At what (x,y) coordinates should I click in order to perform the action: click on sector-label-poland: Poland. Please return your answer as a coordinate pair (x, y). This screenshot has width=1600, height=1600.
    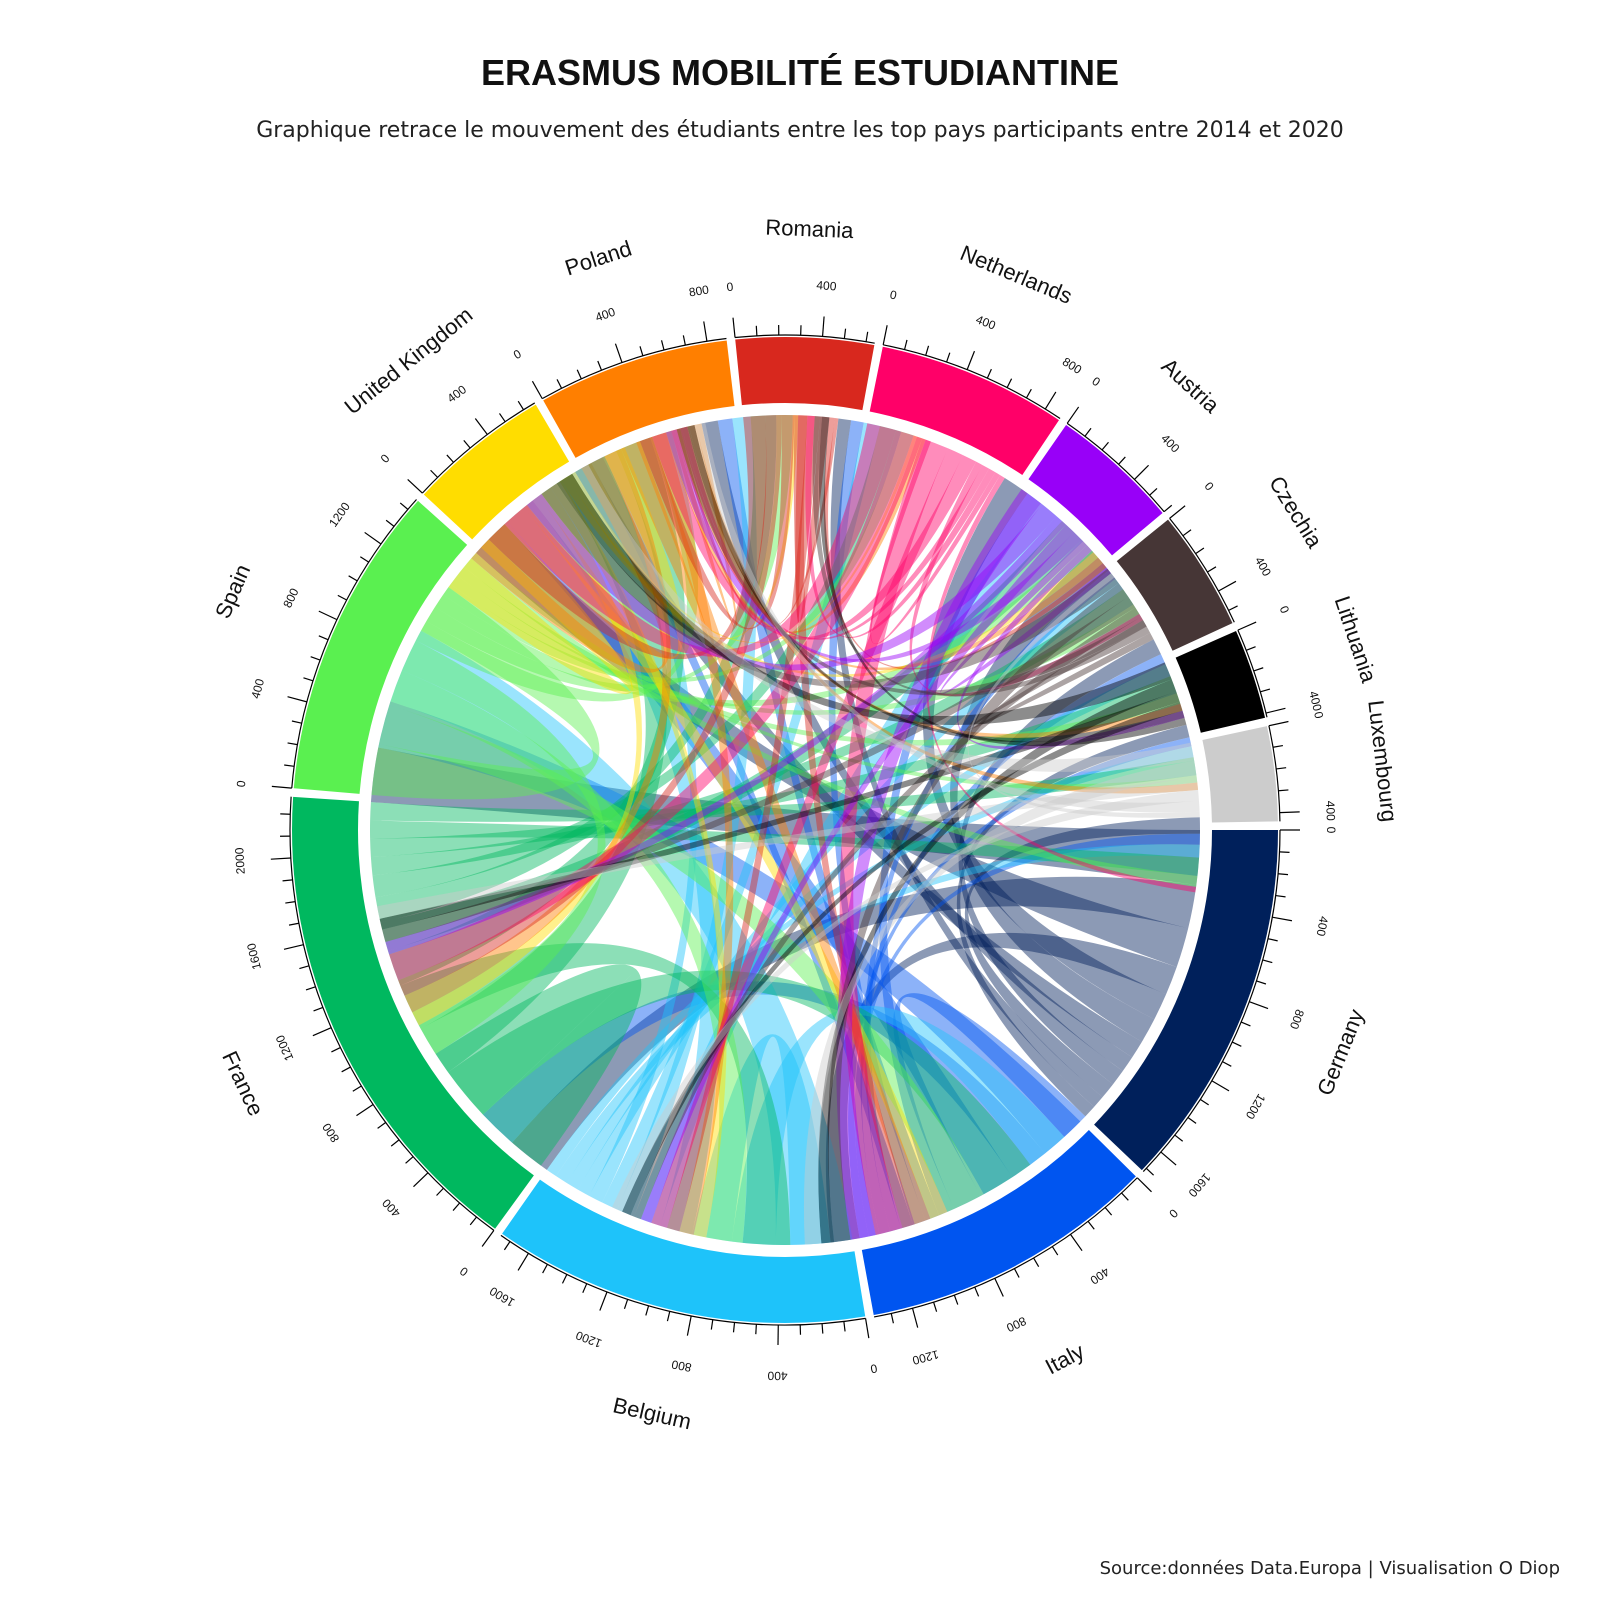
    Looking at the image, I should click on (598, 258).